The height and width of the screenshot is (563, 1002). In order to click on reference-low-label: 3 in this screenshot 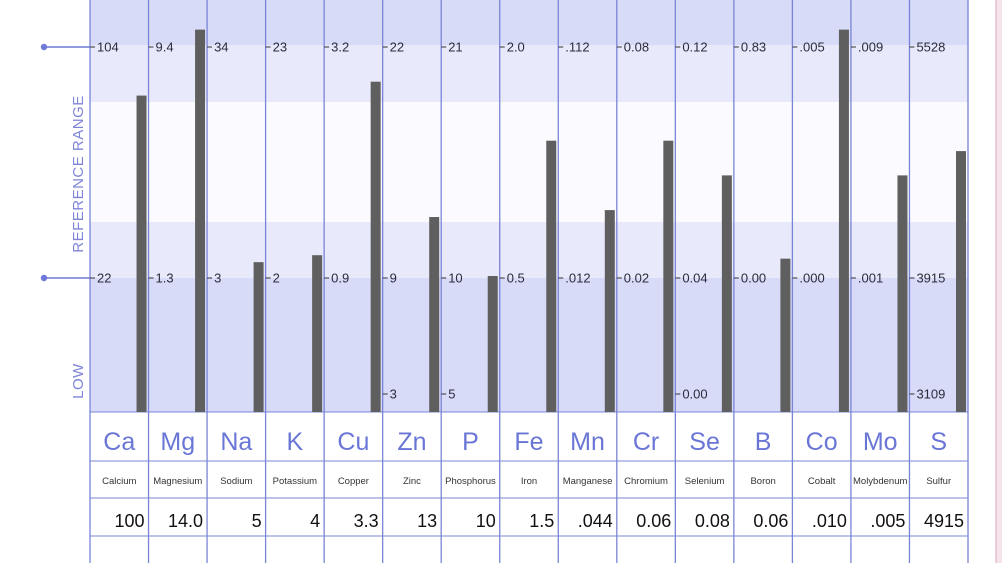, I will do `click(217, 278)`.